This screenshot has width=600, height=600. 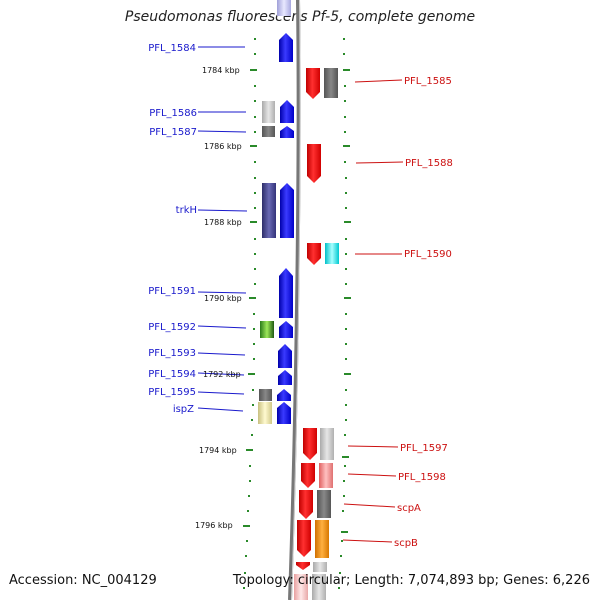 I want to click on gene-label-pfl1590: PFL_1590, so click(x=428, y=254).